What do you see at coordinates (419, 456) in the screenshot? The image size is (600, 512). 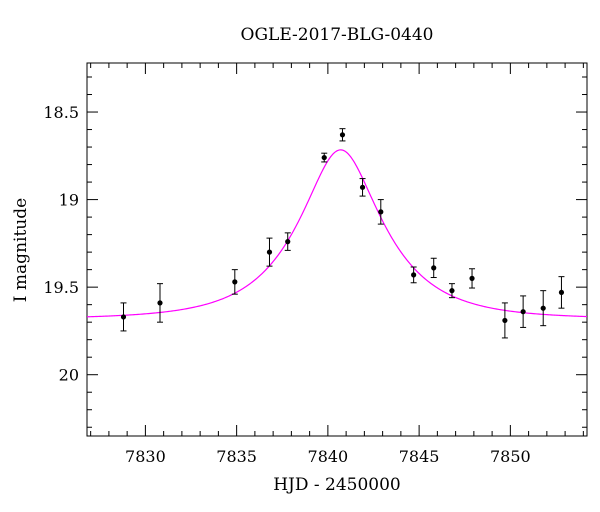 I see `x-tick-label: 7845` at bounding box center [419, 456].